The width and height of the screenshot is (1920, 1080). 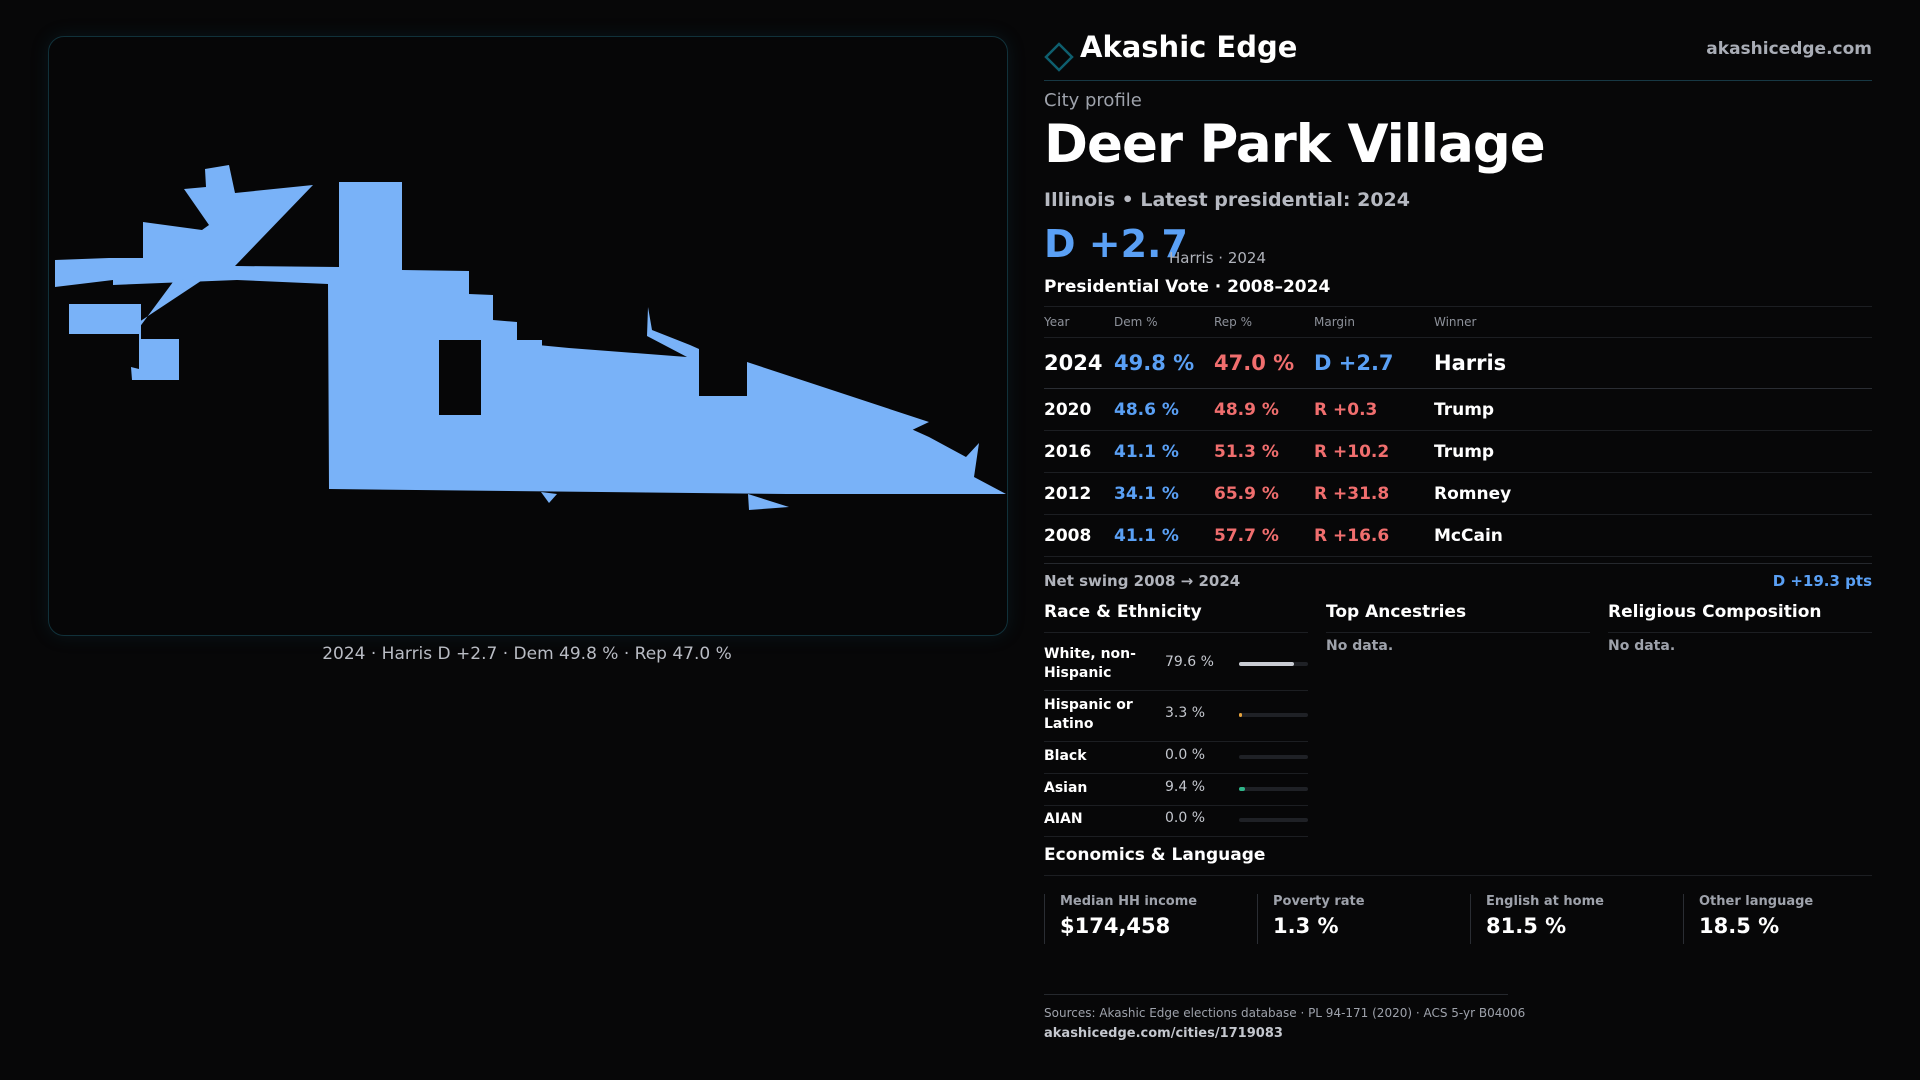 I want to click on econ-label: Poverty rate, so click(x=1319, y=901).